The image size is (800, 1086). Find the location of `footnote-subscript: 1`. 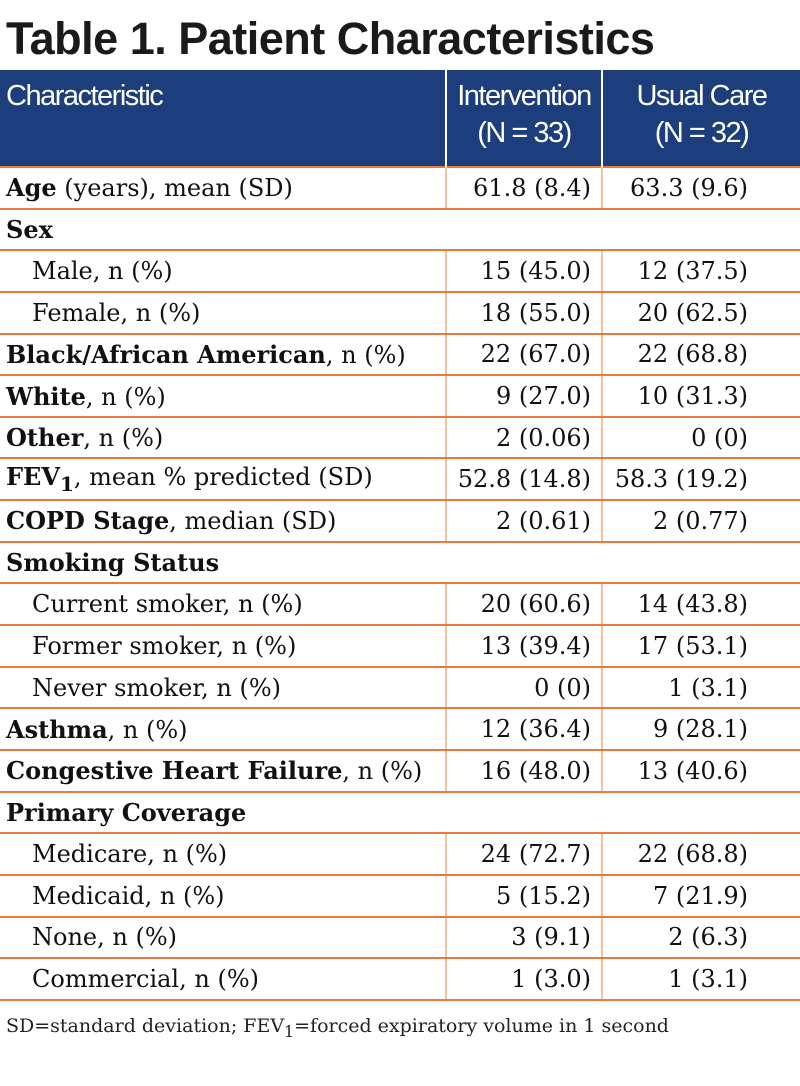

footnote-subscript: 1 is located at coordinates (289, 1031).